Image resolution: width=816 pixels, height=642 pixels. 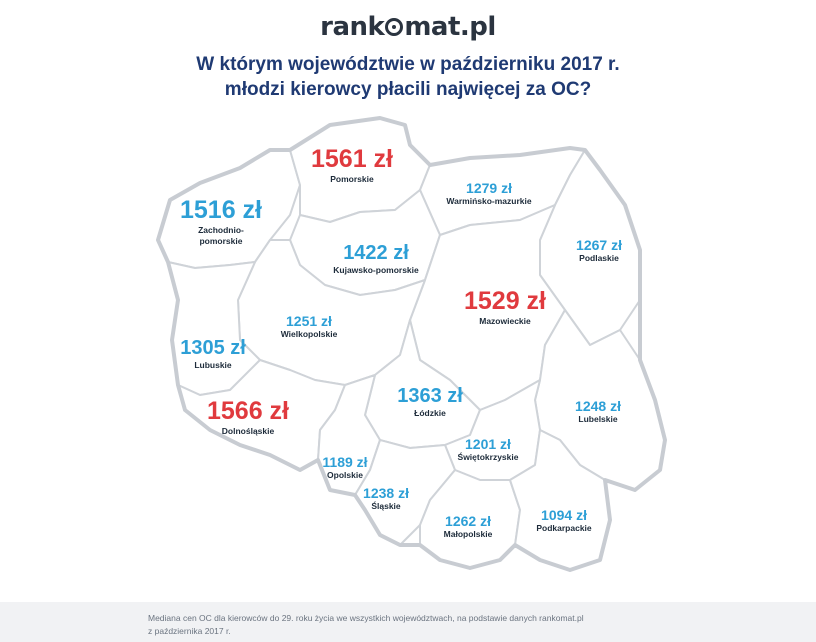 I want to click on price-lodzkie: 1363 zł, so click(x=430, y=396).